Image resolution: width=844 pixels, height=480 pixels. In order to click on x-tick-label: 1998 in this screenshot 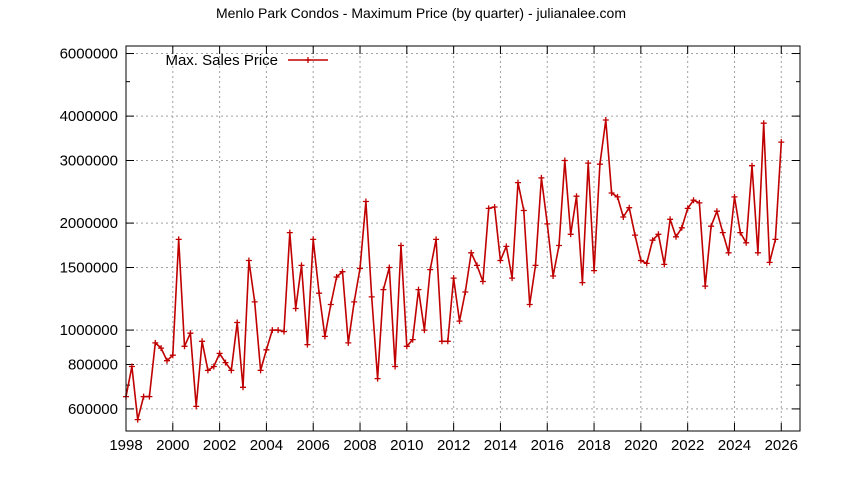, I will do `click(125, 445)`.